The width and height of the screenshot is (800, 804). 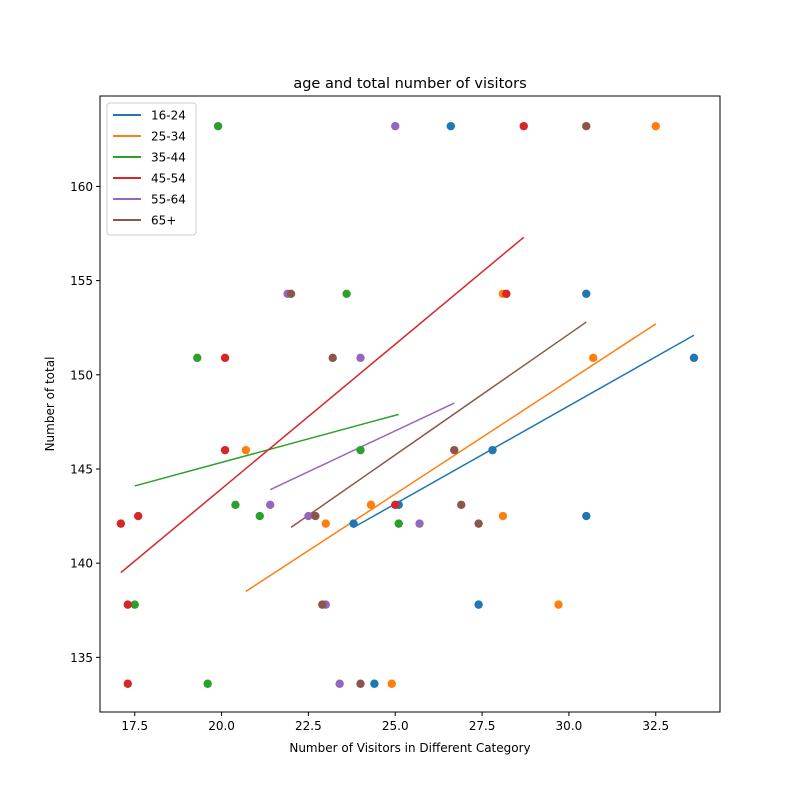 What do you see at coordinates (81, 281) in the screenshot?
I see `y-tick-label: 155` at bounding box center [81, 281].